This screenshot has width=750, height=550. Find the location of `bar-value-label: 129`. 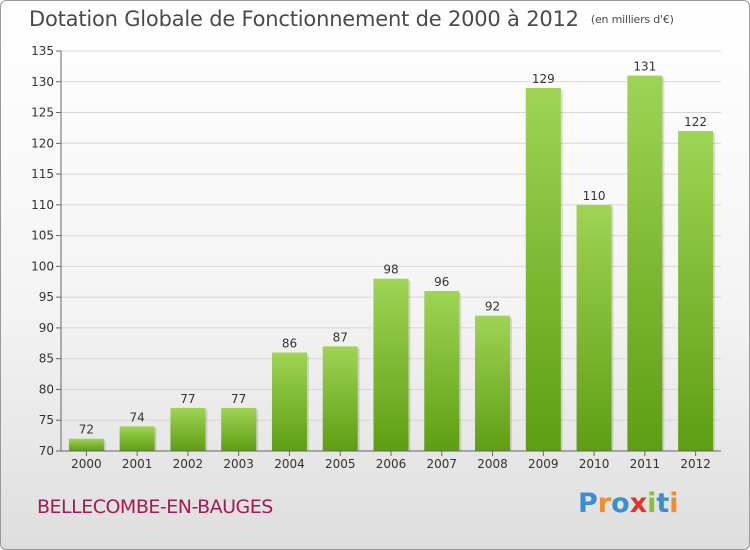

bar-value-label: 129 is located at coordinates (543, 79).